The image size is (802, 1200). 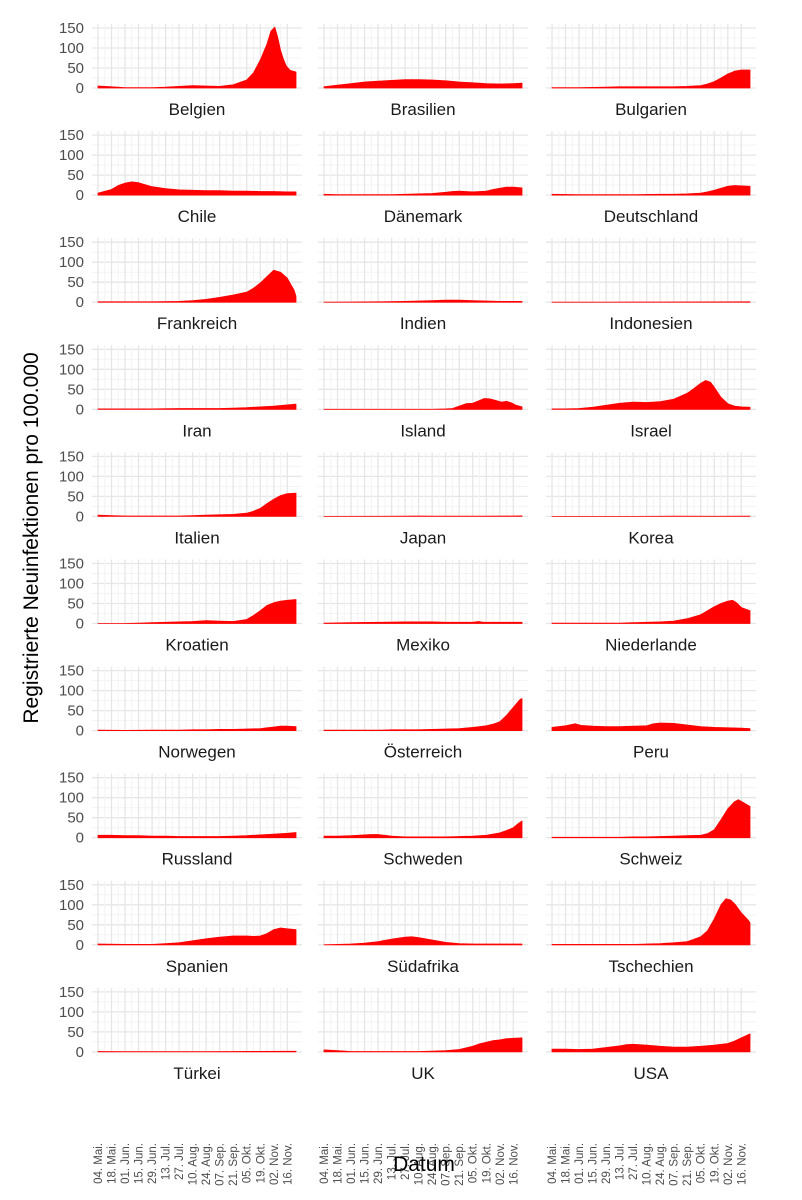 I want to click on panel: Deutschland, so click(x=651, y=178).